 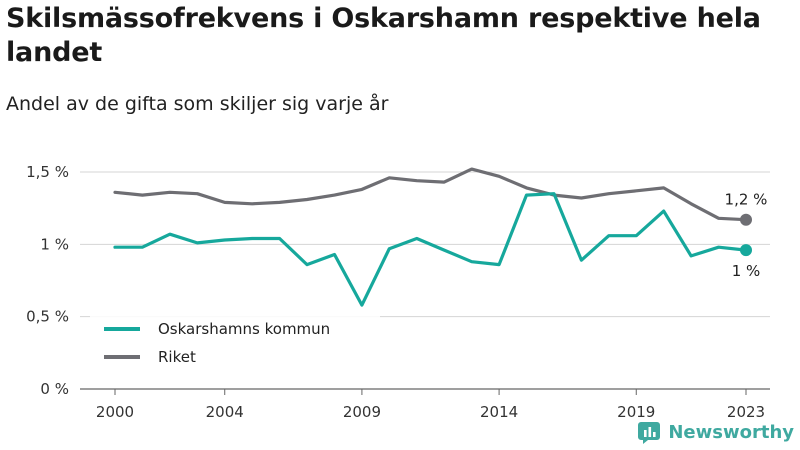 What do you see at coordinates (47, 172) in the screenshot?
I see `y-tick-label: 1,5 %` at bounding box center [47, 172].